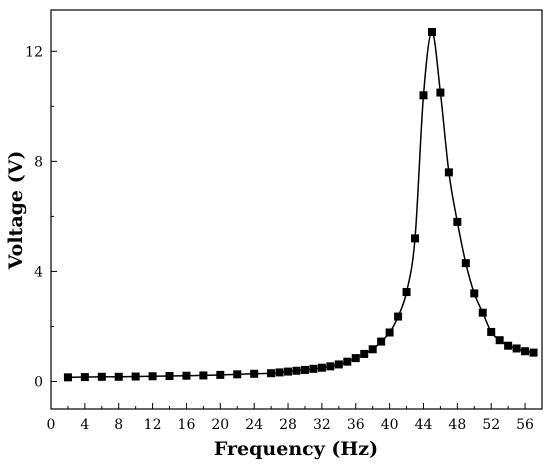 This screenshot has width=550, height=467. I want to click on x-axis: 0 4 8 12 16 20 24 28 32 36 40 44 48 52 56, so click(290, 418).